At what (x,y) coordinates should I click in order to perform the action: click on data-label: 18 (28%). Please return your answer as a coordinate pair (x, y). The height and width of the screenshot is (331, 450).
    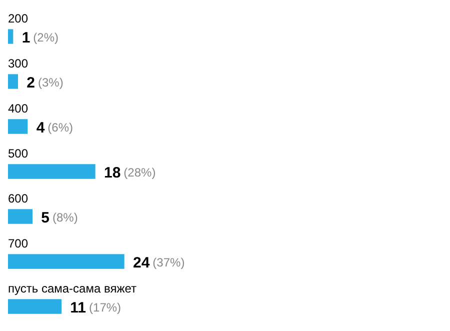
    Looking at the image, I should click on (130, 173).